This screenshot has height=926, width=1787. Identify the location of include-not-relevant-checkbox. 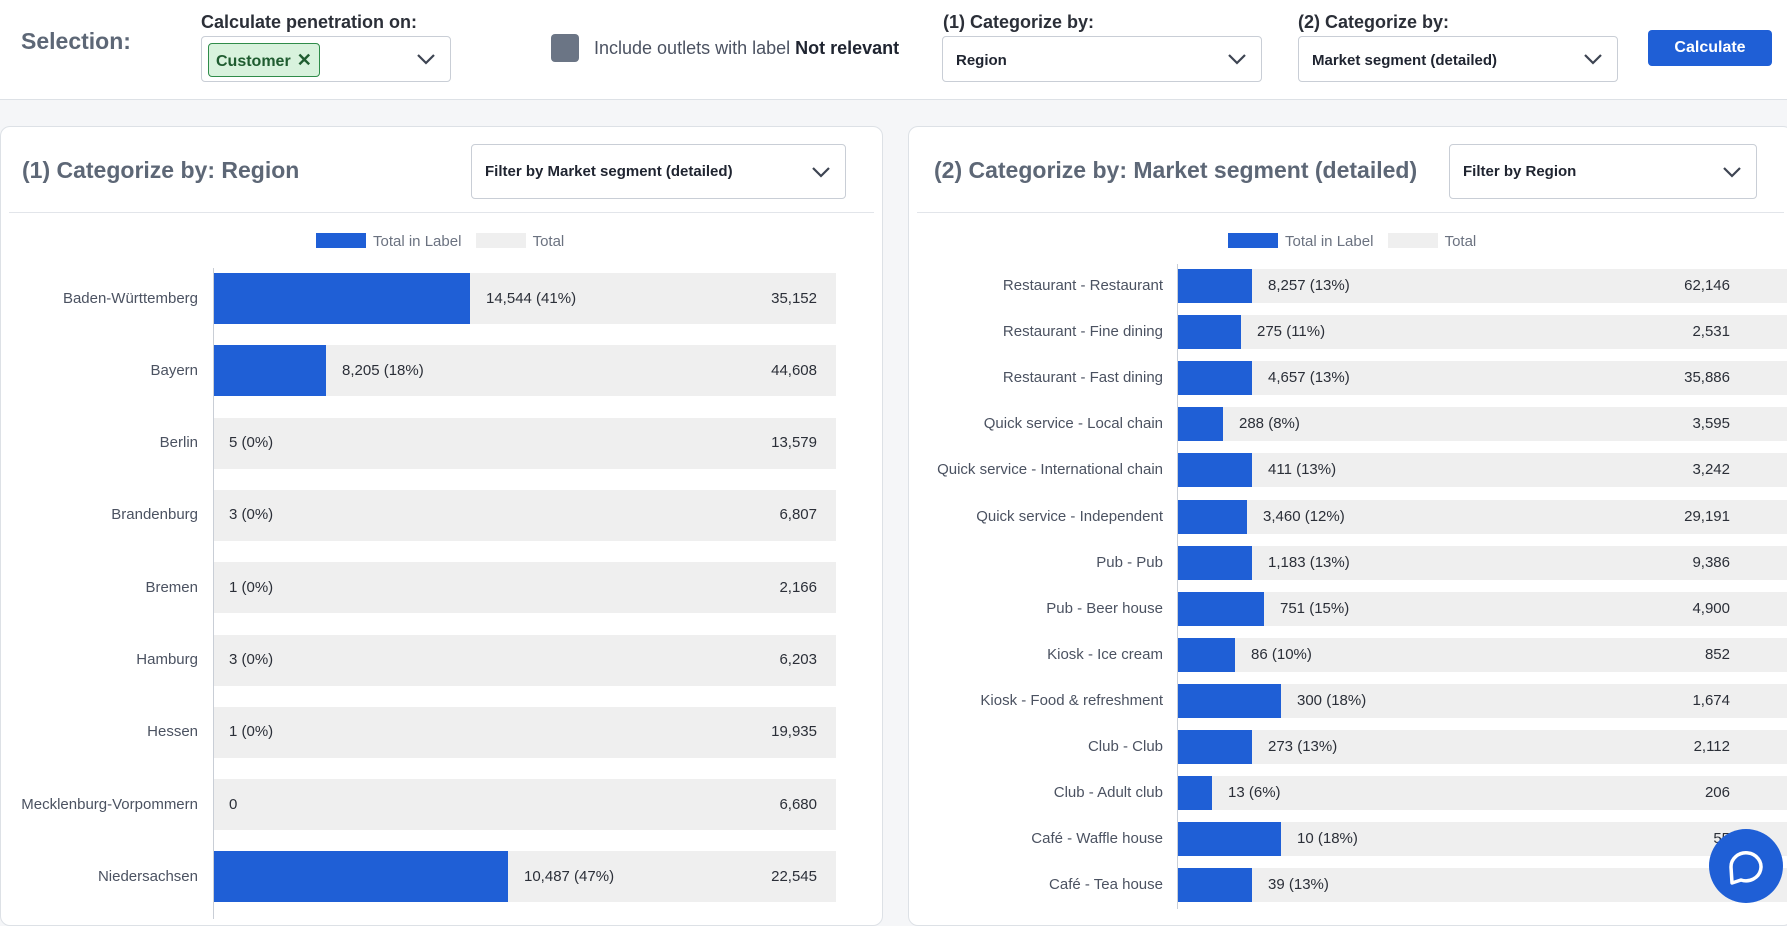
(565, 48).